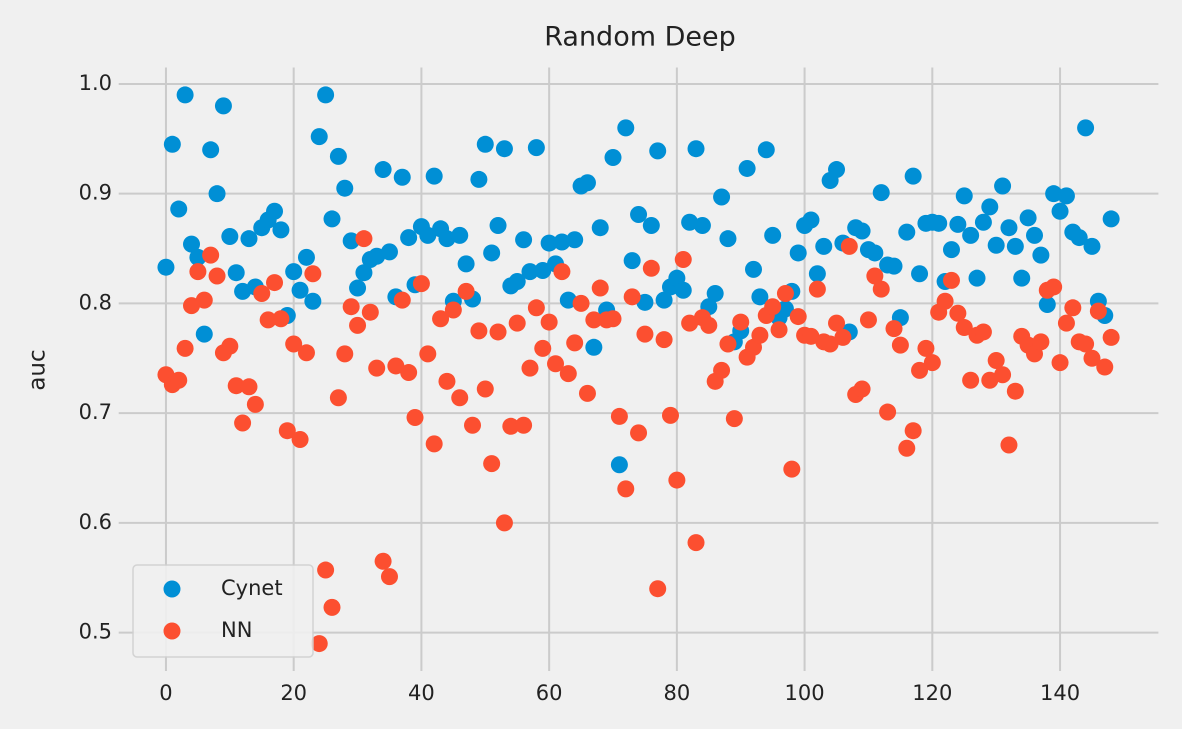  I want to click on x-tick-label: 20, so click(293, 693).